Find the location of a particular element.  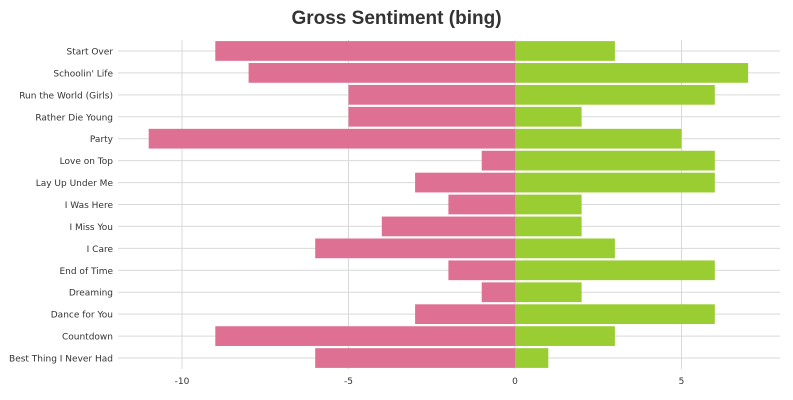

y-tick-label: Love on Top is located at coordinates (87, 162).